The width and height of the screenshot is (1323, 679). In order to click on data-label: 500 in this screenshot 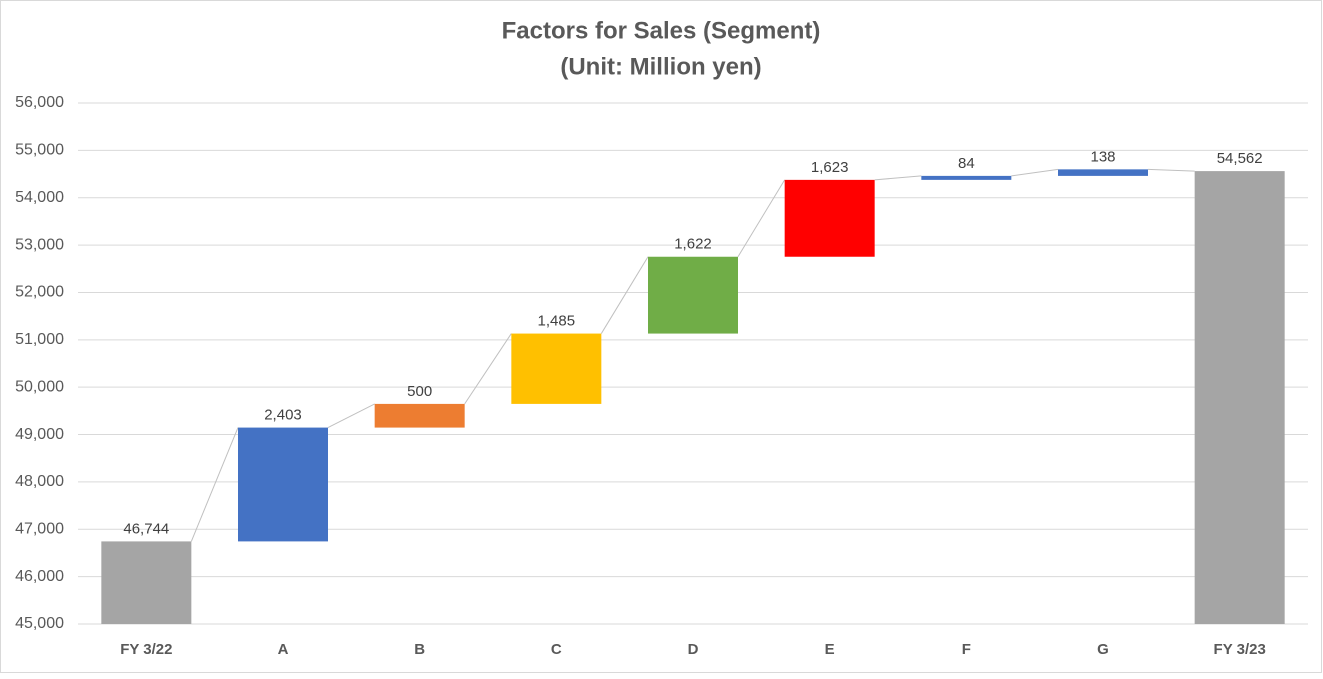, I will do `click(419, 391)`.